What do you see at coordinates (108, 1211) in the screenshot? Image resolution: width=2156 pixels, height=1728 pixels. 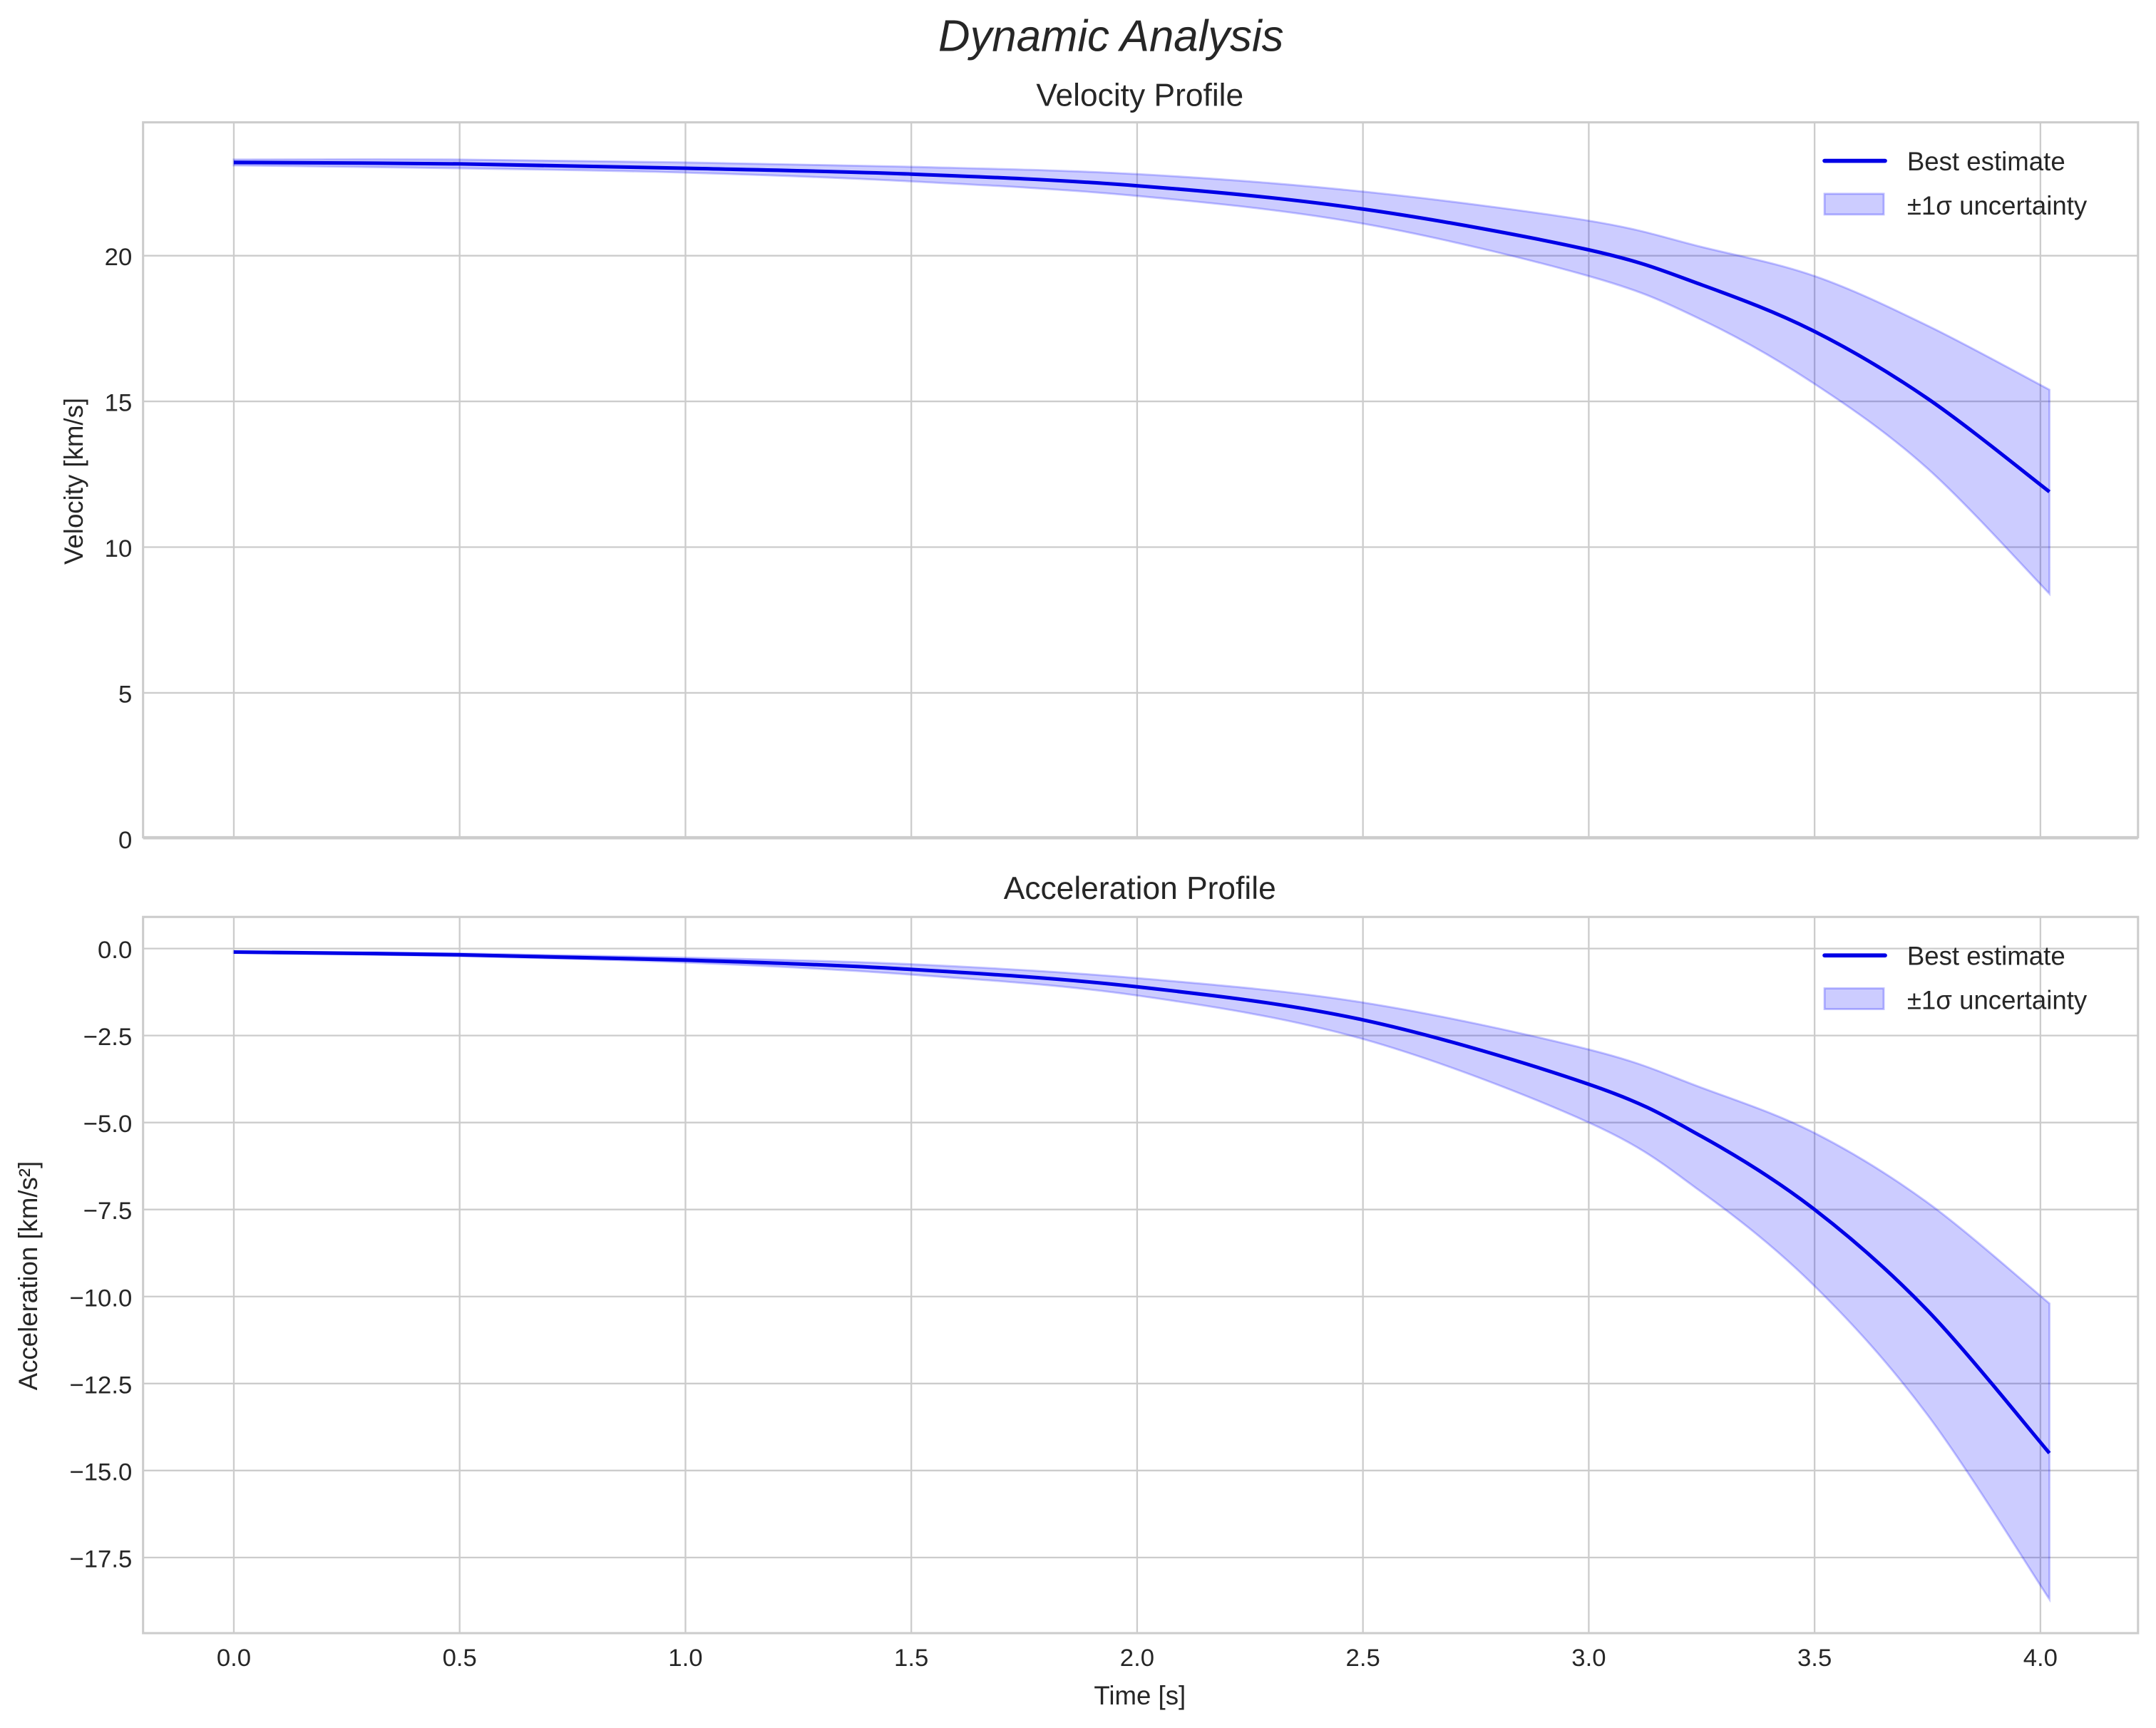 I see `y-tick-label: −7.5` at bounding box center [108, 1211].